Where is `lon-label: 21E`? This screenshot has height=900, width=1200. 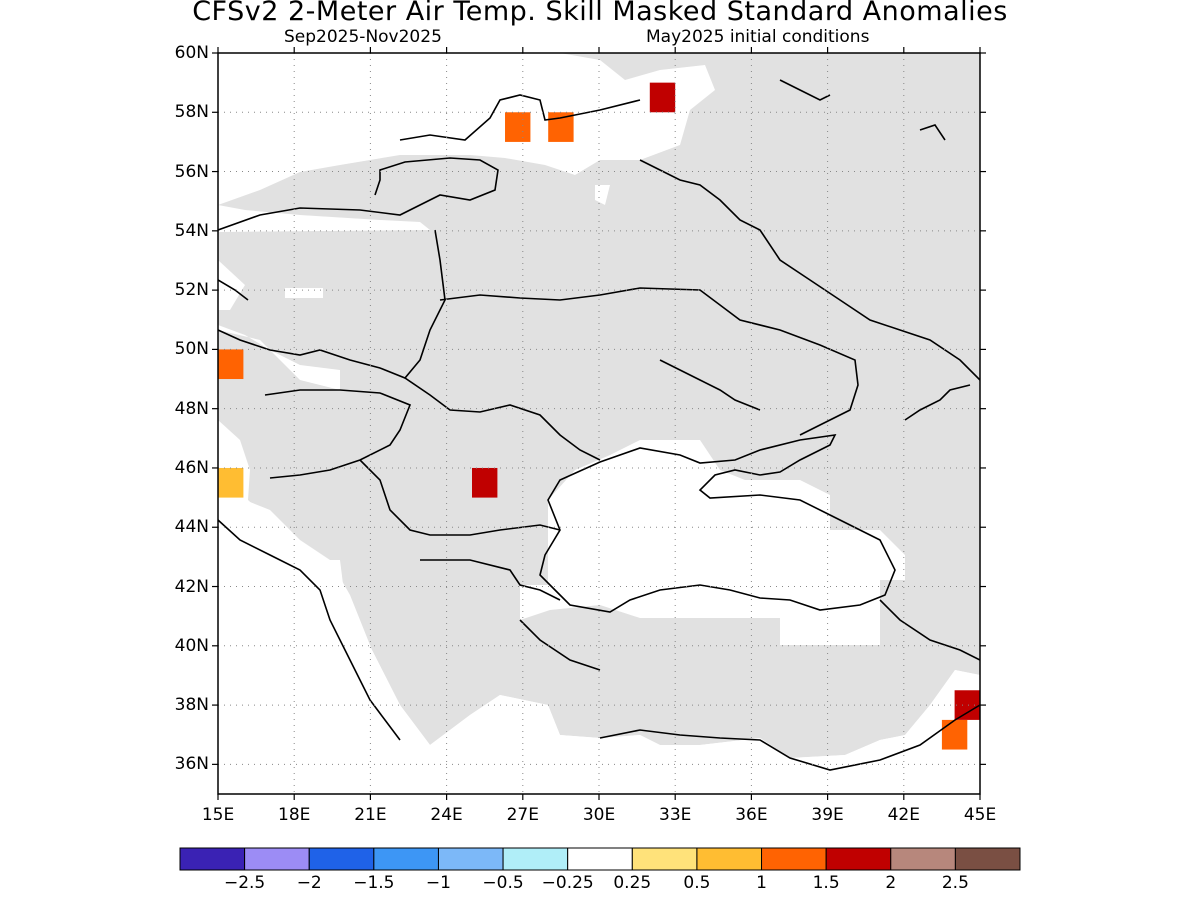 lon-label: 21E is located at coordinates (370, 815).